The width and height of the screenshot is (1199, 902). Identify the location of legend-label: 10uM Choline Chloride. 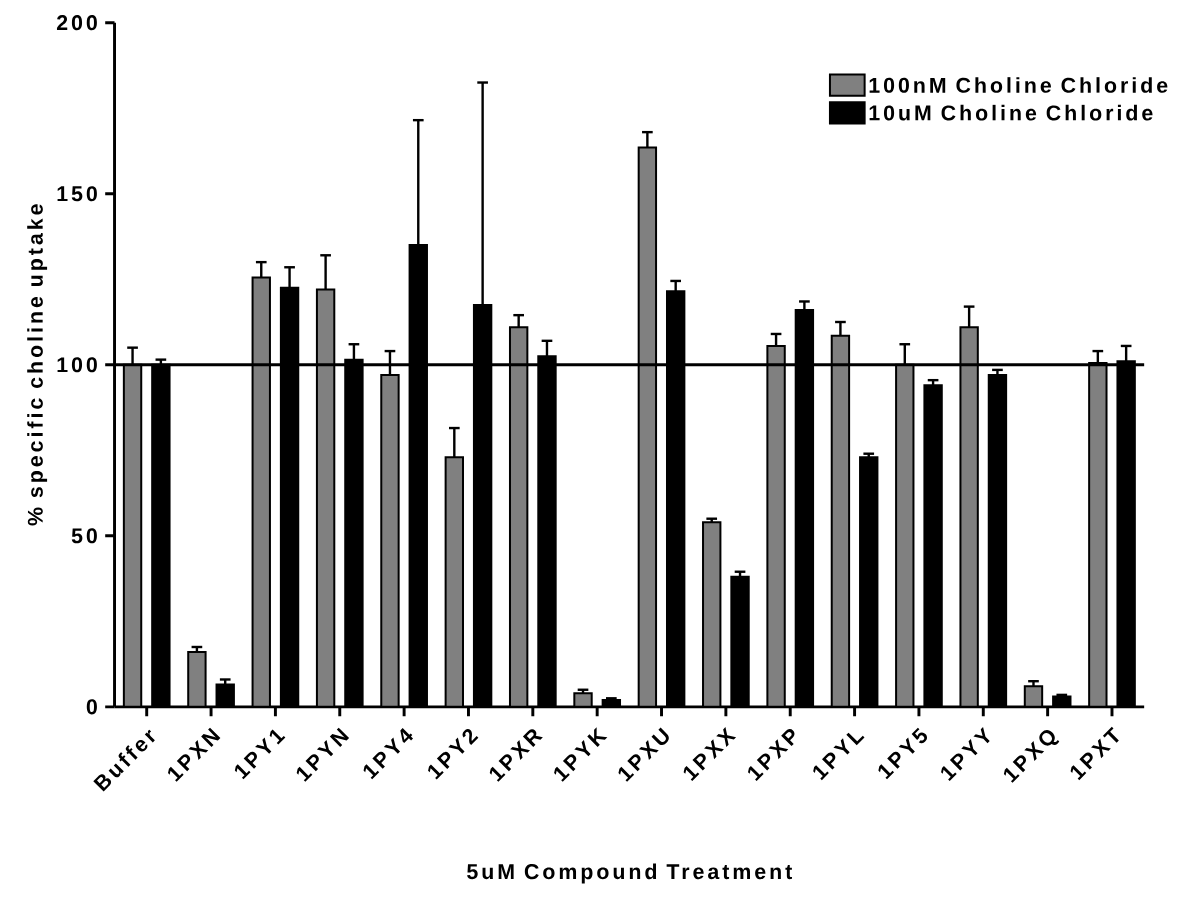
(1011, 113).